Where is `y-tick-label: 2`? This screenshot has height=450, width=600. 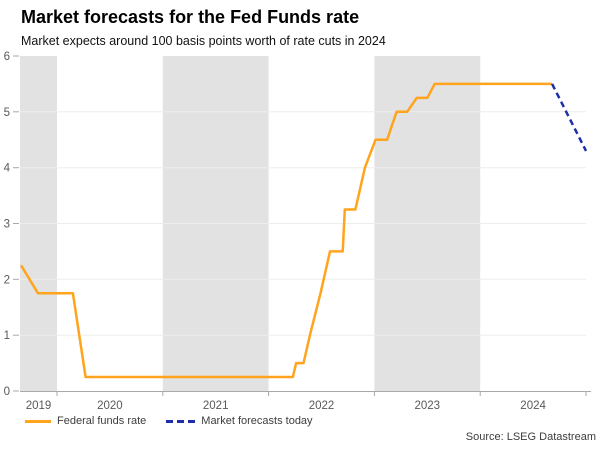
y-tick-label: 2 is located at coordinates (7, 280).